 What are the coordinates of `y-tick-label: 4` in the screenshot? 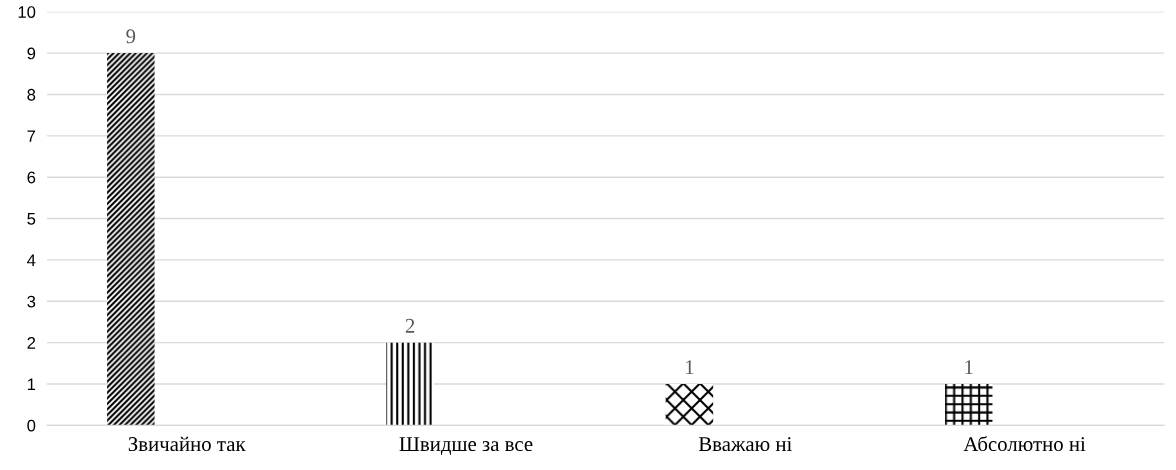 It's located at (31, 260).